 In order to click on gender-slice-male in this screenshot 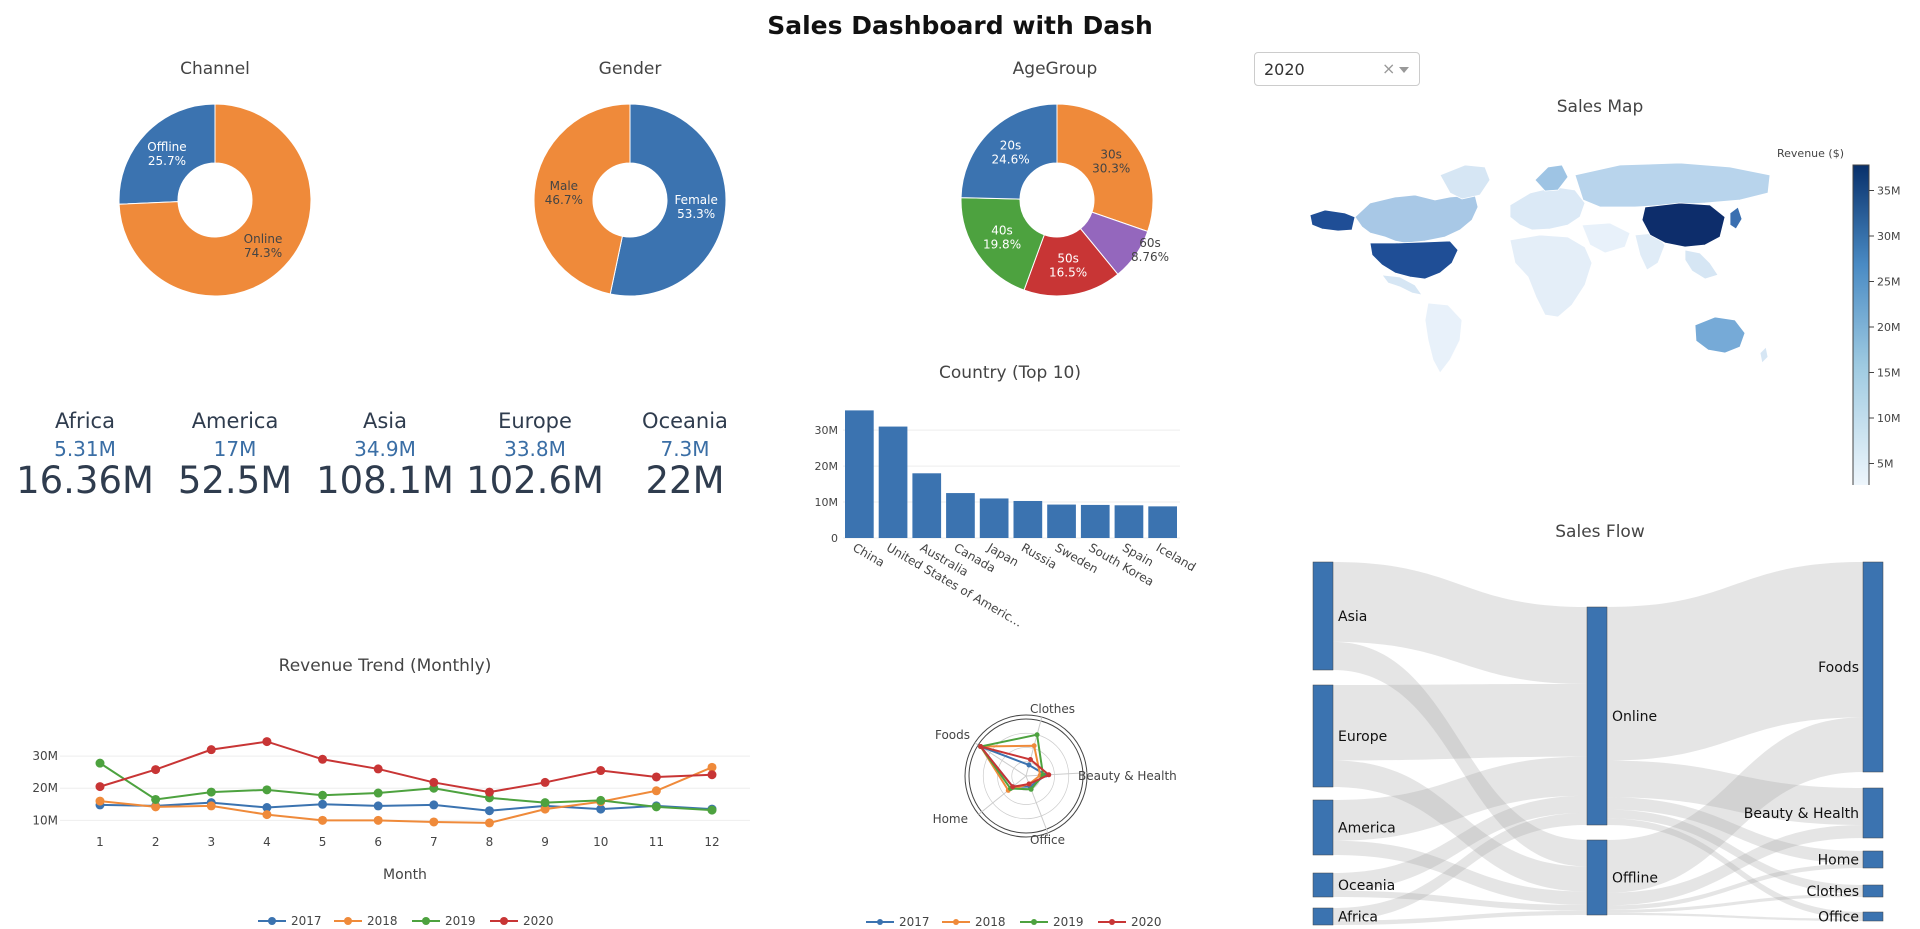, I will do `click(582, 199)`.